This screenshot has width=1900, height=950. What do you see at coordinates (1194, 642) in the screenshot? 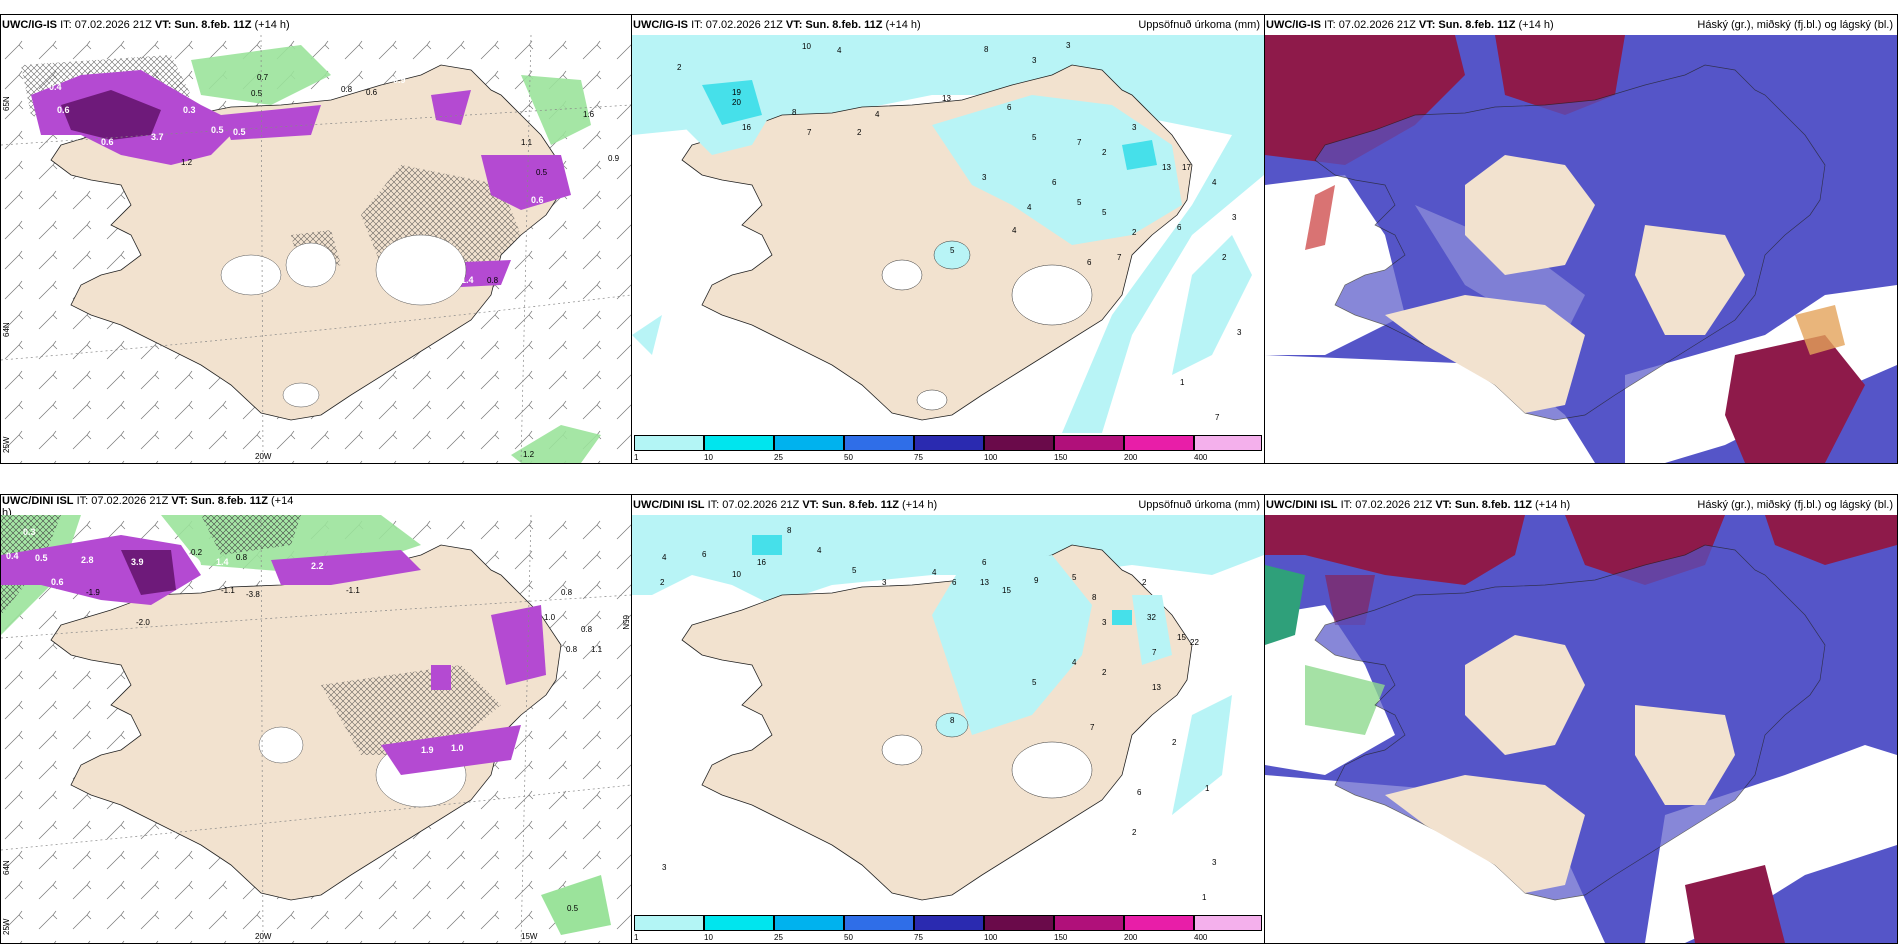
I see `svg-text: 22` at bounding box center [1194, 642].